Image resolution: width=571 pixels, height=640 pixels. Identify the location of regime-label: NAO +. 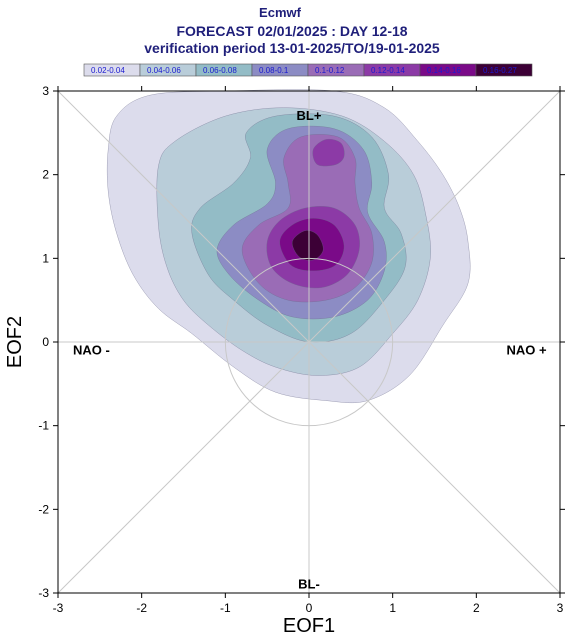
(526, 349).